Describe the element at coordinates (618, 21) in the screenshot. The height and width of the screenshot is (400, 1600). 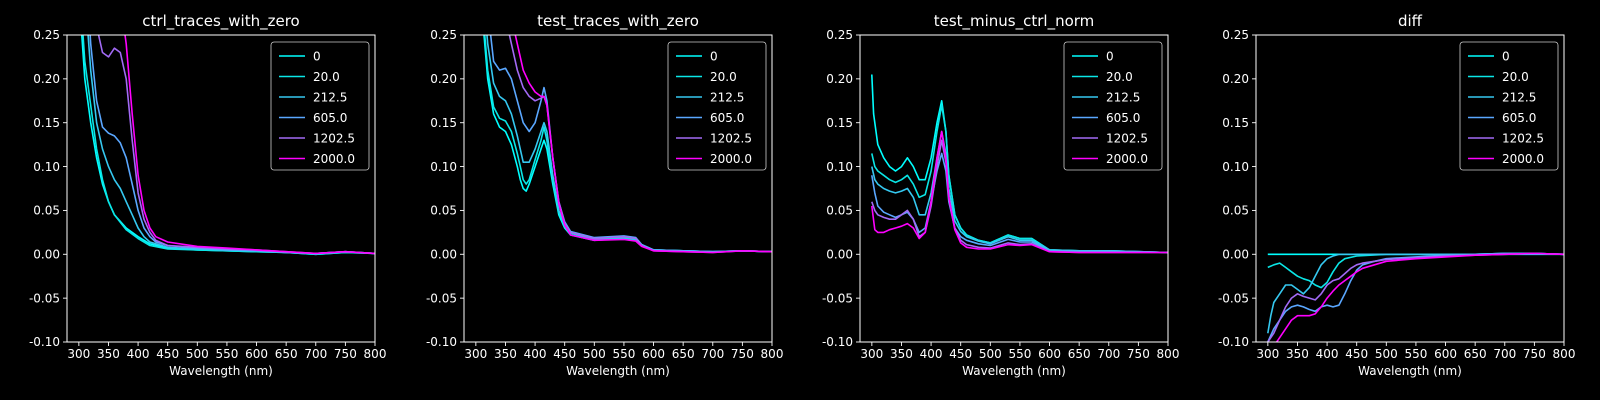
I see `chart-title: test_traces_with_zero` at that location.